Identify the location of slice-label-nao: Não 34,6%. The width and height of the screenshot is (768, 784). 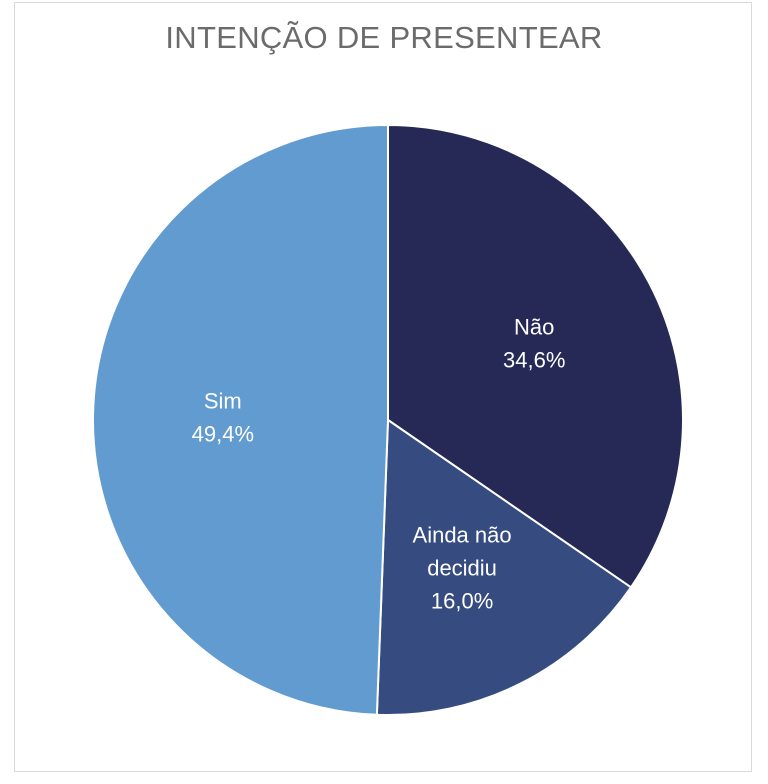
(534, 344).